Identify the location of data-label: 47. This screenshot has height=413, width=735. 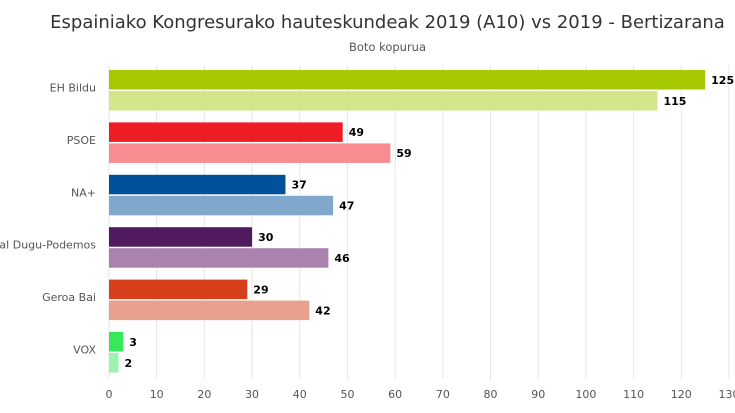
(346, 206).